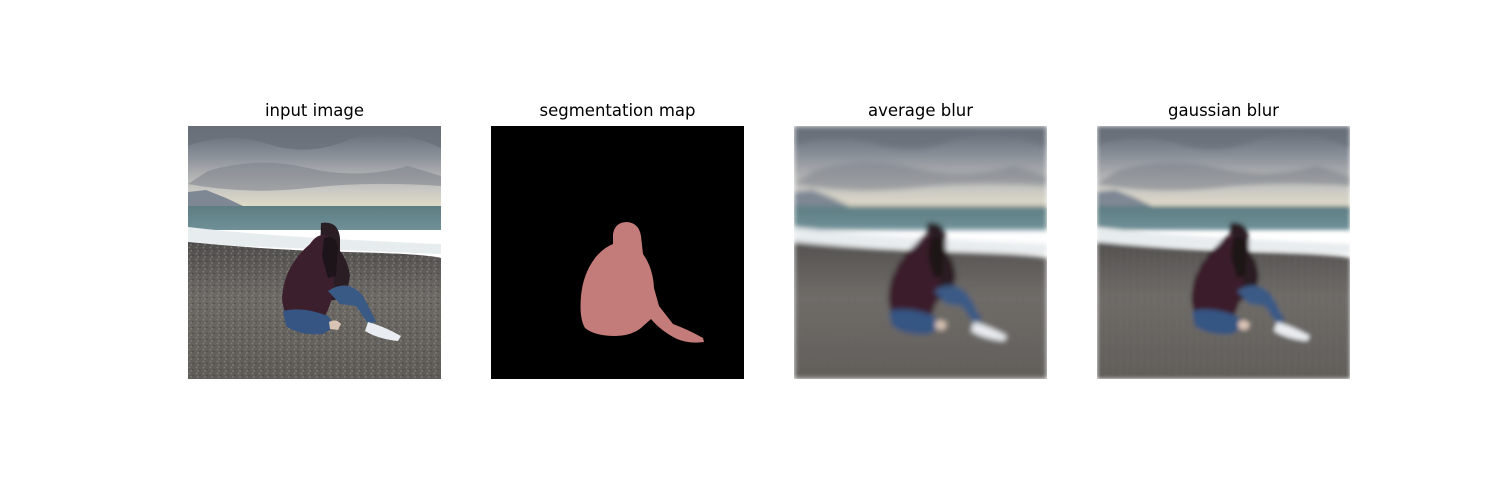 Image resolution: width=1500 pixels, height=500 pixels. Describe the element at coordinates (314, 110) in the screenshot. I see `panel-title: input image` at that location.